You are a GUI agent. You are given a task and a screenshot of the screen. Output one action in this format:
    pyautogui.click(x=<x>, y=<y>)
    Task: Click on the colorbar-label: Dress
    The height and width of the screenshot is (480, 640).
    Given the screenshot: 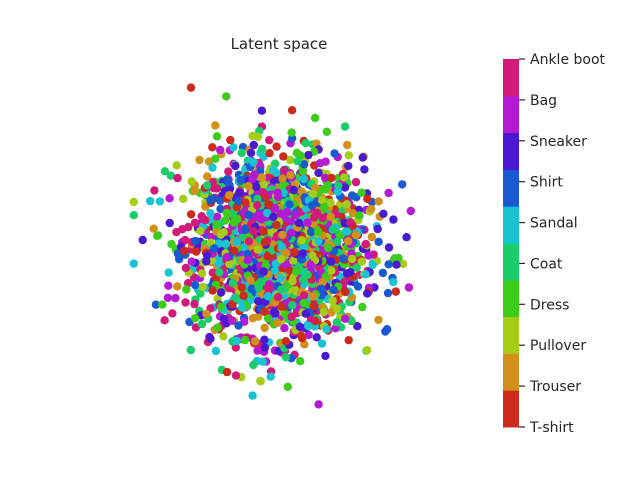 What is the action you would take?
    pyautogui.click(x=549, y=305)
    